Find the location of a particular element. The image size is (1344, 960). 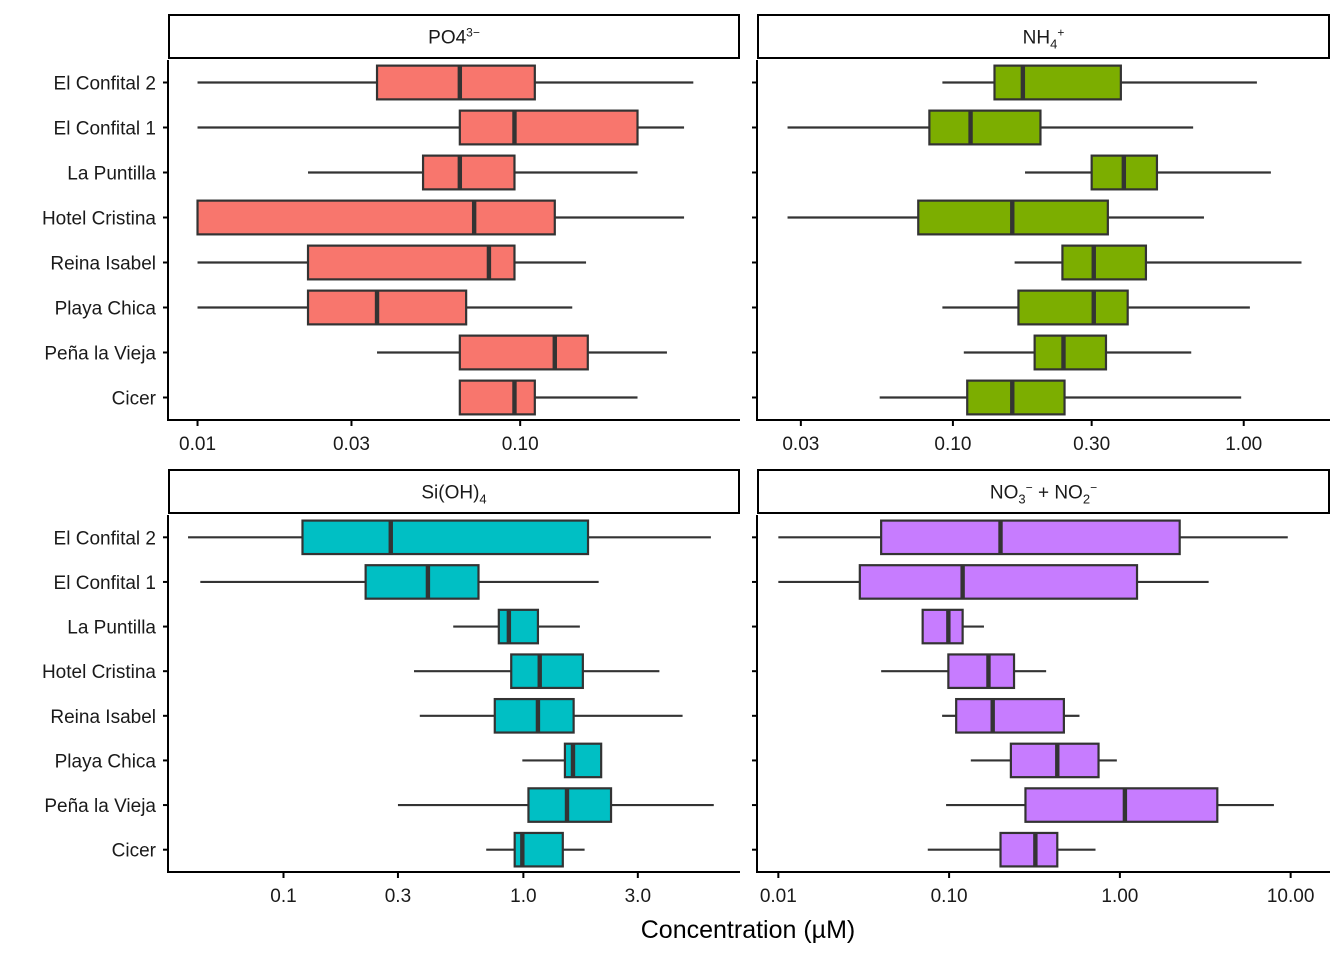

x-tick-label: 3.0 is located at coordinates (638, 896).